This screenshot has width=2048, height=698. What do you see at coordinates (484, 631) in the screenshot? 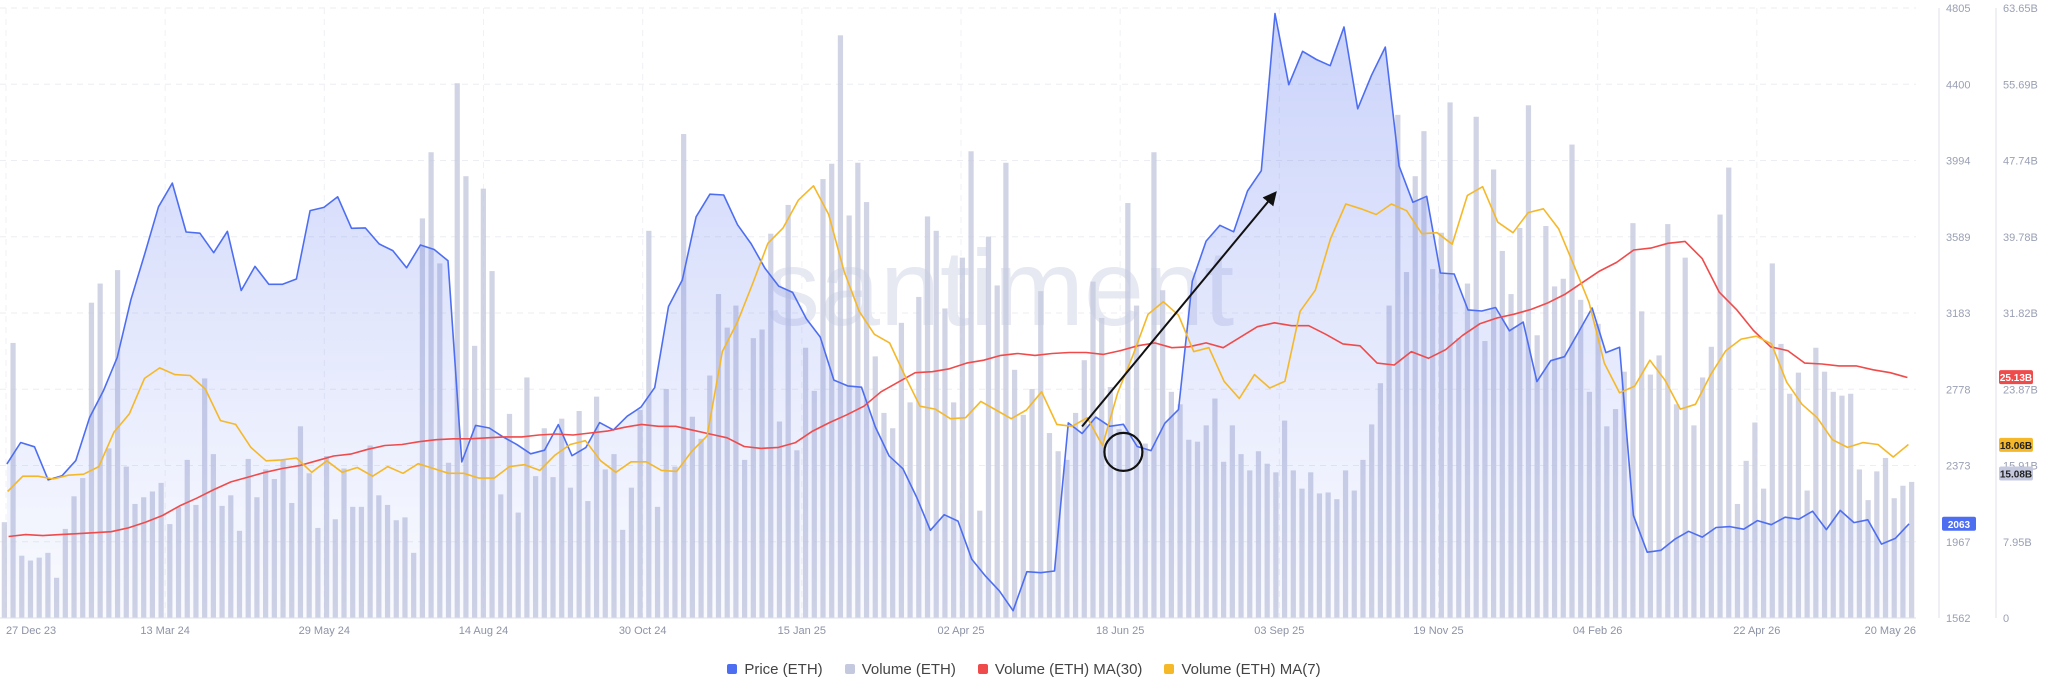
I see `x-tick-label: 14 Aug 24` at bounding box center [484, 631].